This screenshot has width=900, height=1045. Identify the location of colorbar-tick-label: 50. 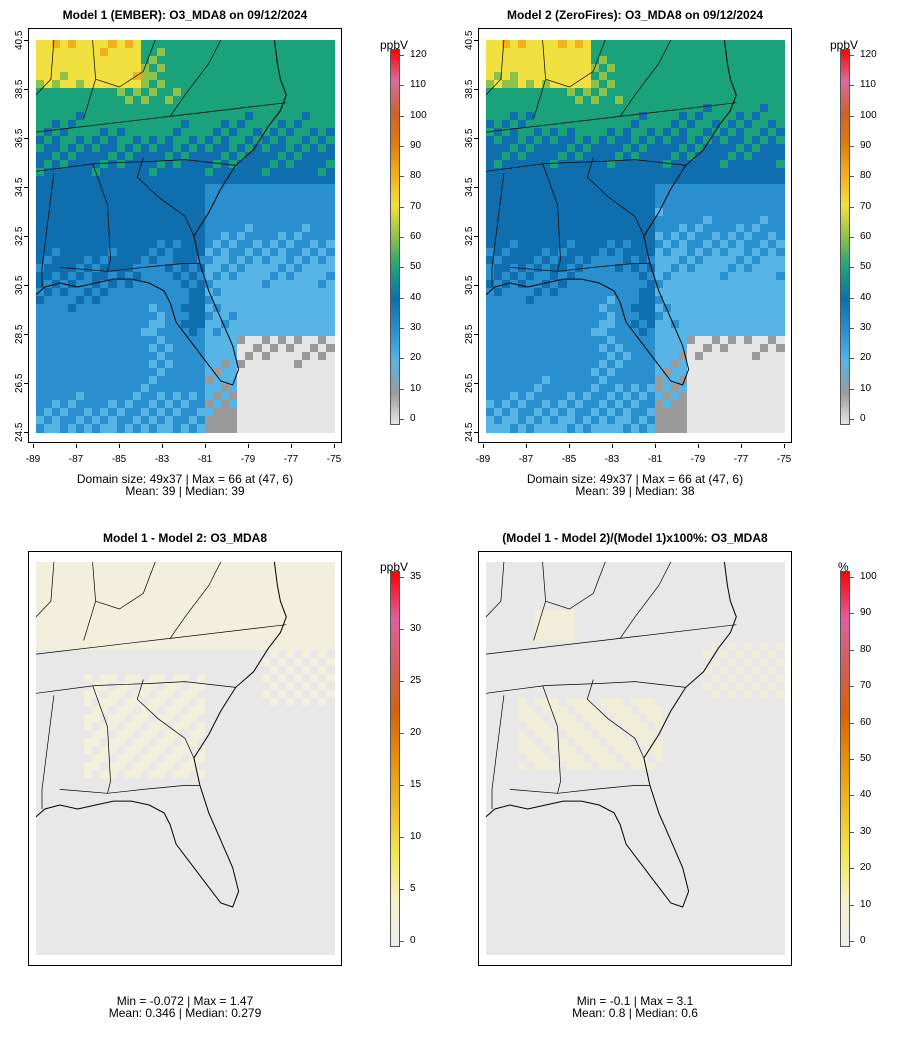
(866, 267).